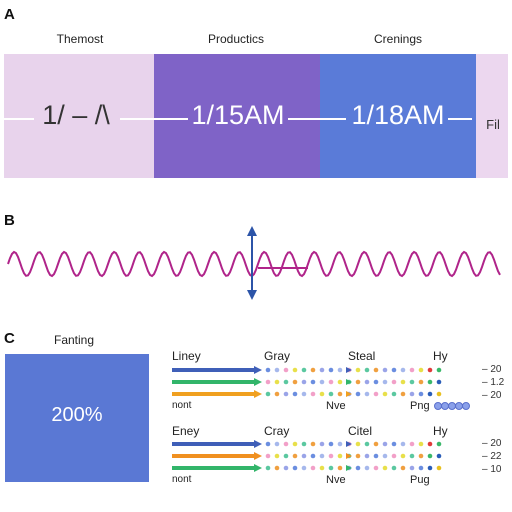 This screenshot has height=512, width=512. I want to click on group1-value-1: – 20, so click(492, 369).